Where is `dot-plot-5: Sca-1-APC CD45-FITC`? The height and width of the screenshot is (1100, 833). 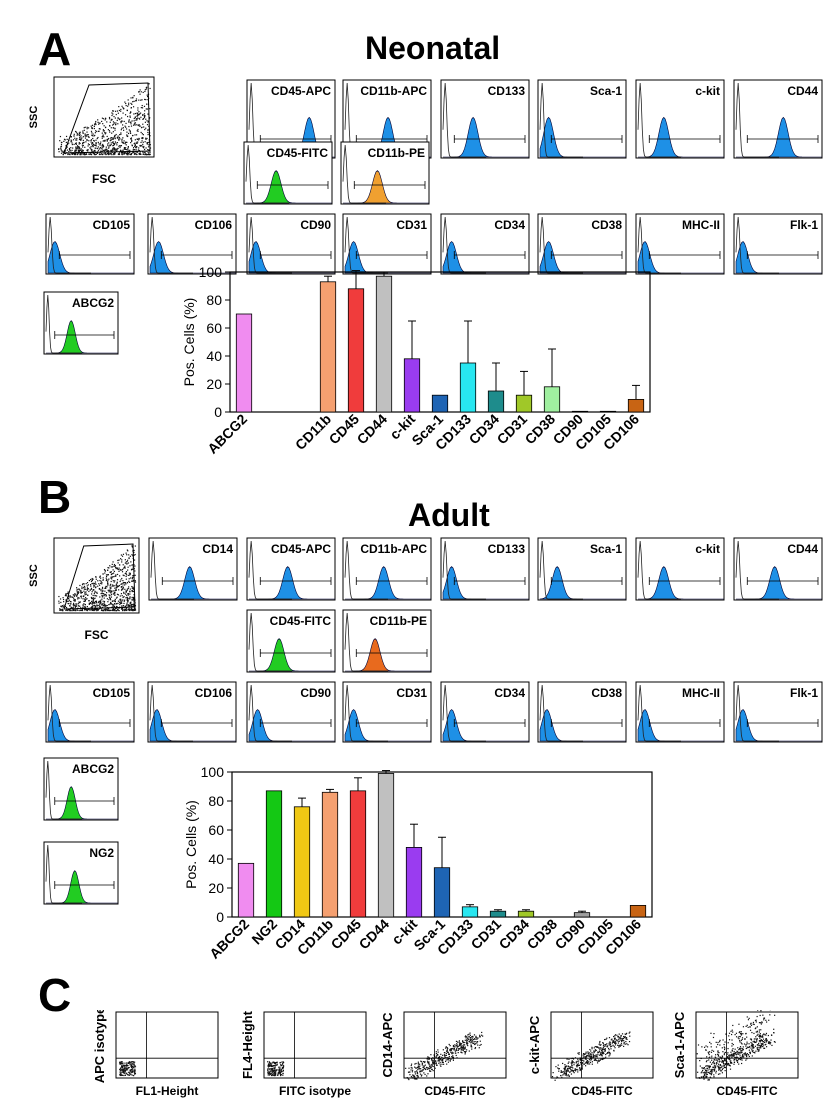 dot-plot-5: Sca-1-APC CD45-FITC is located at coordinates (735, 1054).